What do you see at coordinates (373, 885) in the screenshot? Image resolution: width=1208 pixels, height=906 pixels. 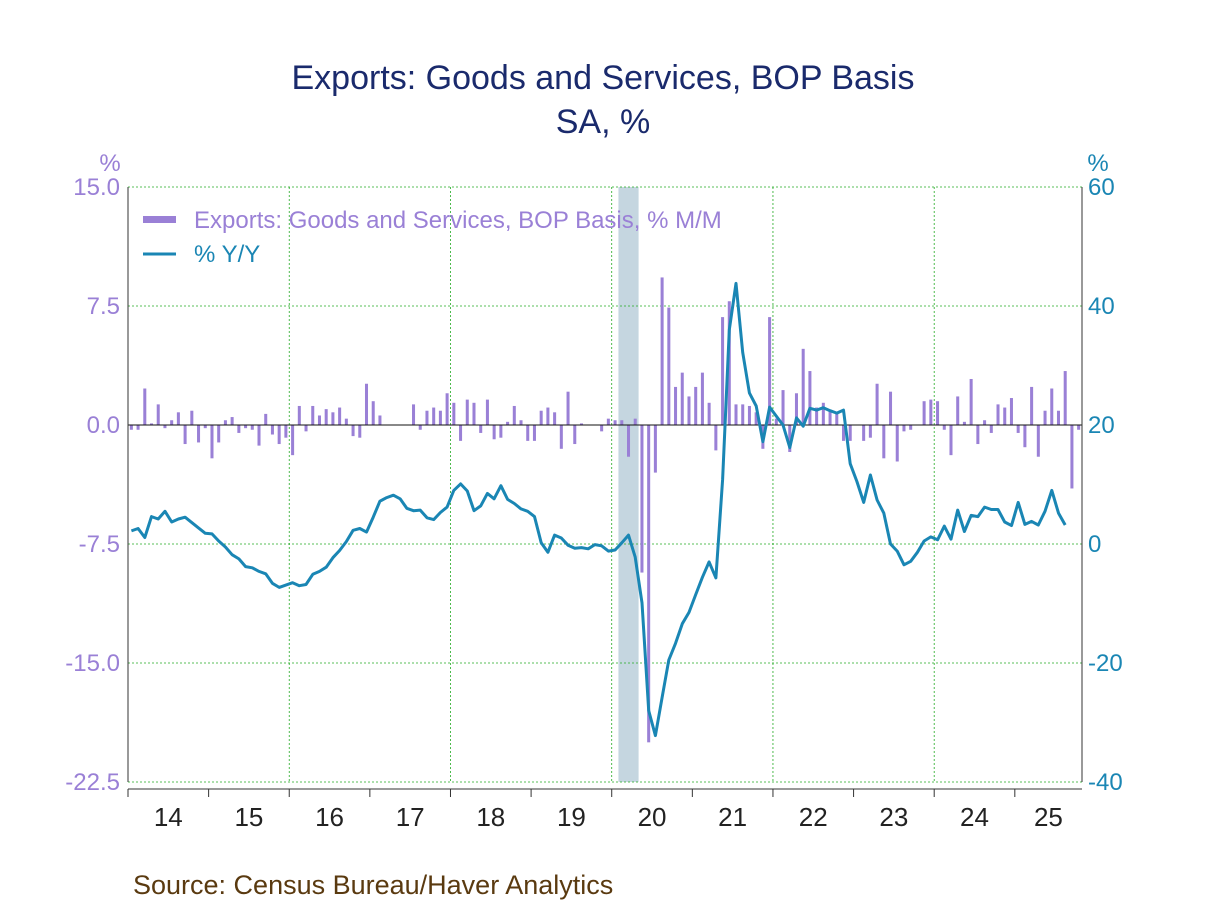 I see `source-note: Source: Census Bureau/Haver Analytics` at bounding box center [373, 885].